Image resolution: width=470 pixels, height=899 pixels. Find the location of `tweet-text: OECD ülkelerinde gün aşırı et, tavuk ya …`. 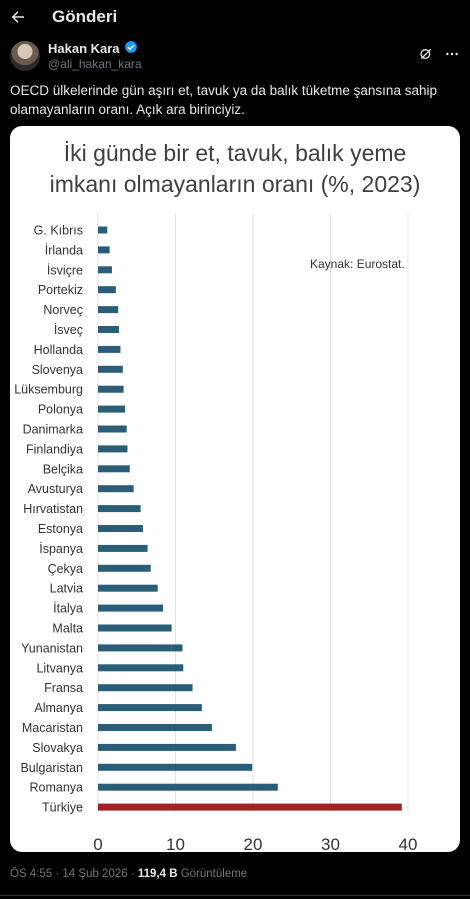

tweet-text: OECD ülkelerinde gün aşırı et, tavuk ya … is located at coordinates (223, 100).